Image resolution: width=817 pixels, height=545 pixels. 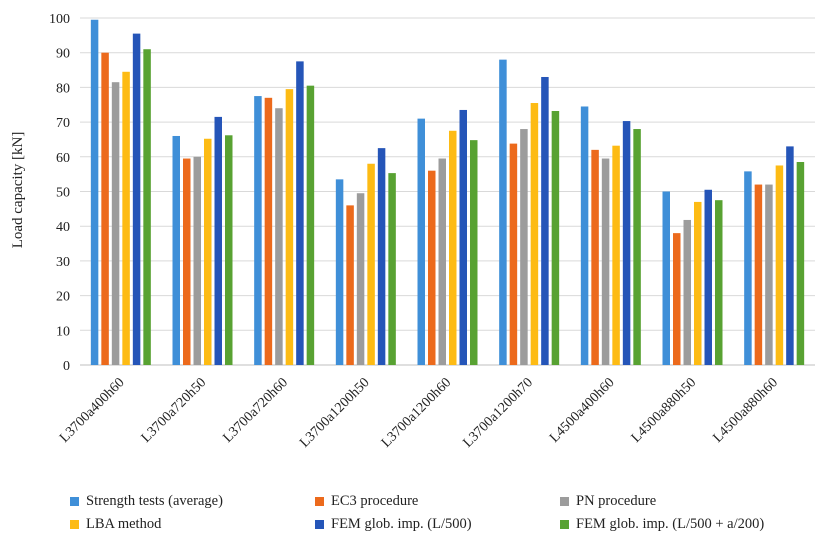 What do you see at coordinates (63, 227) in the screenshot?
I see `y-tick-label: 40` at bounding box center [63, 227].